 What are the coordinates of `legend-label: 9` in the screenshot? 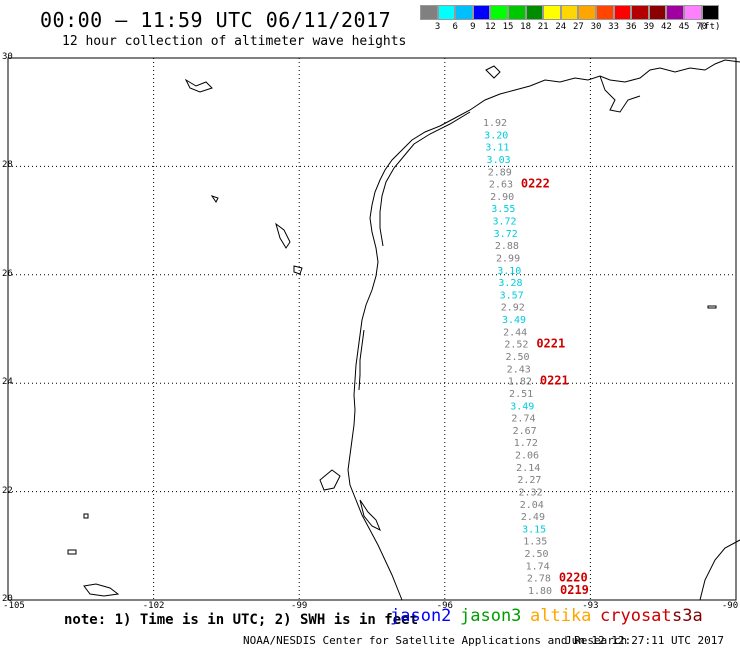 It's located at (473, 27).